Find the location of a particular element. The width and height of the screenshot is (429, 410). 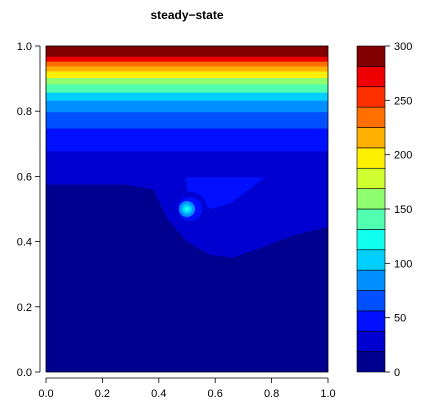

x-tick-label: 0.6 is located at coordinates (215, 394).